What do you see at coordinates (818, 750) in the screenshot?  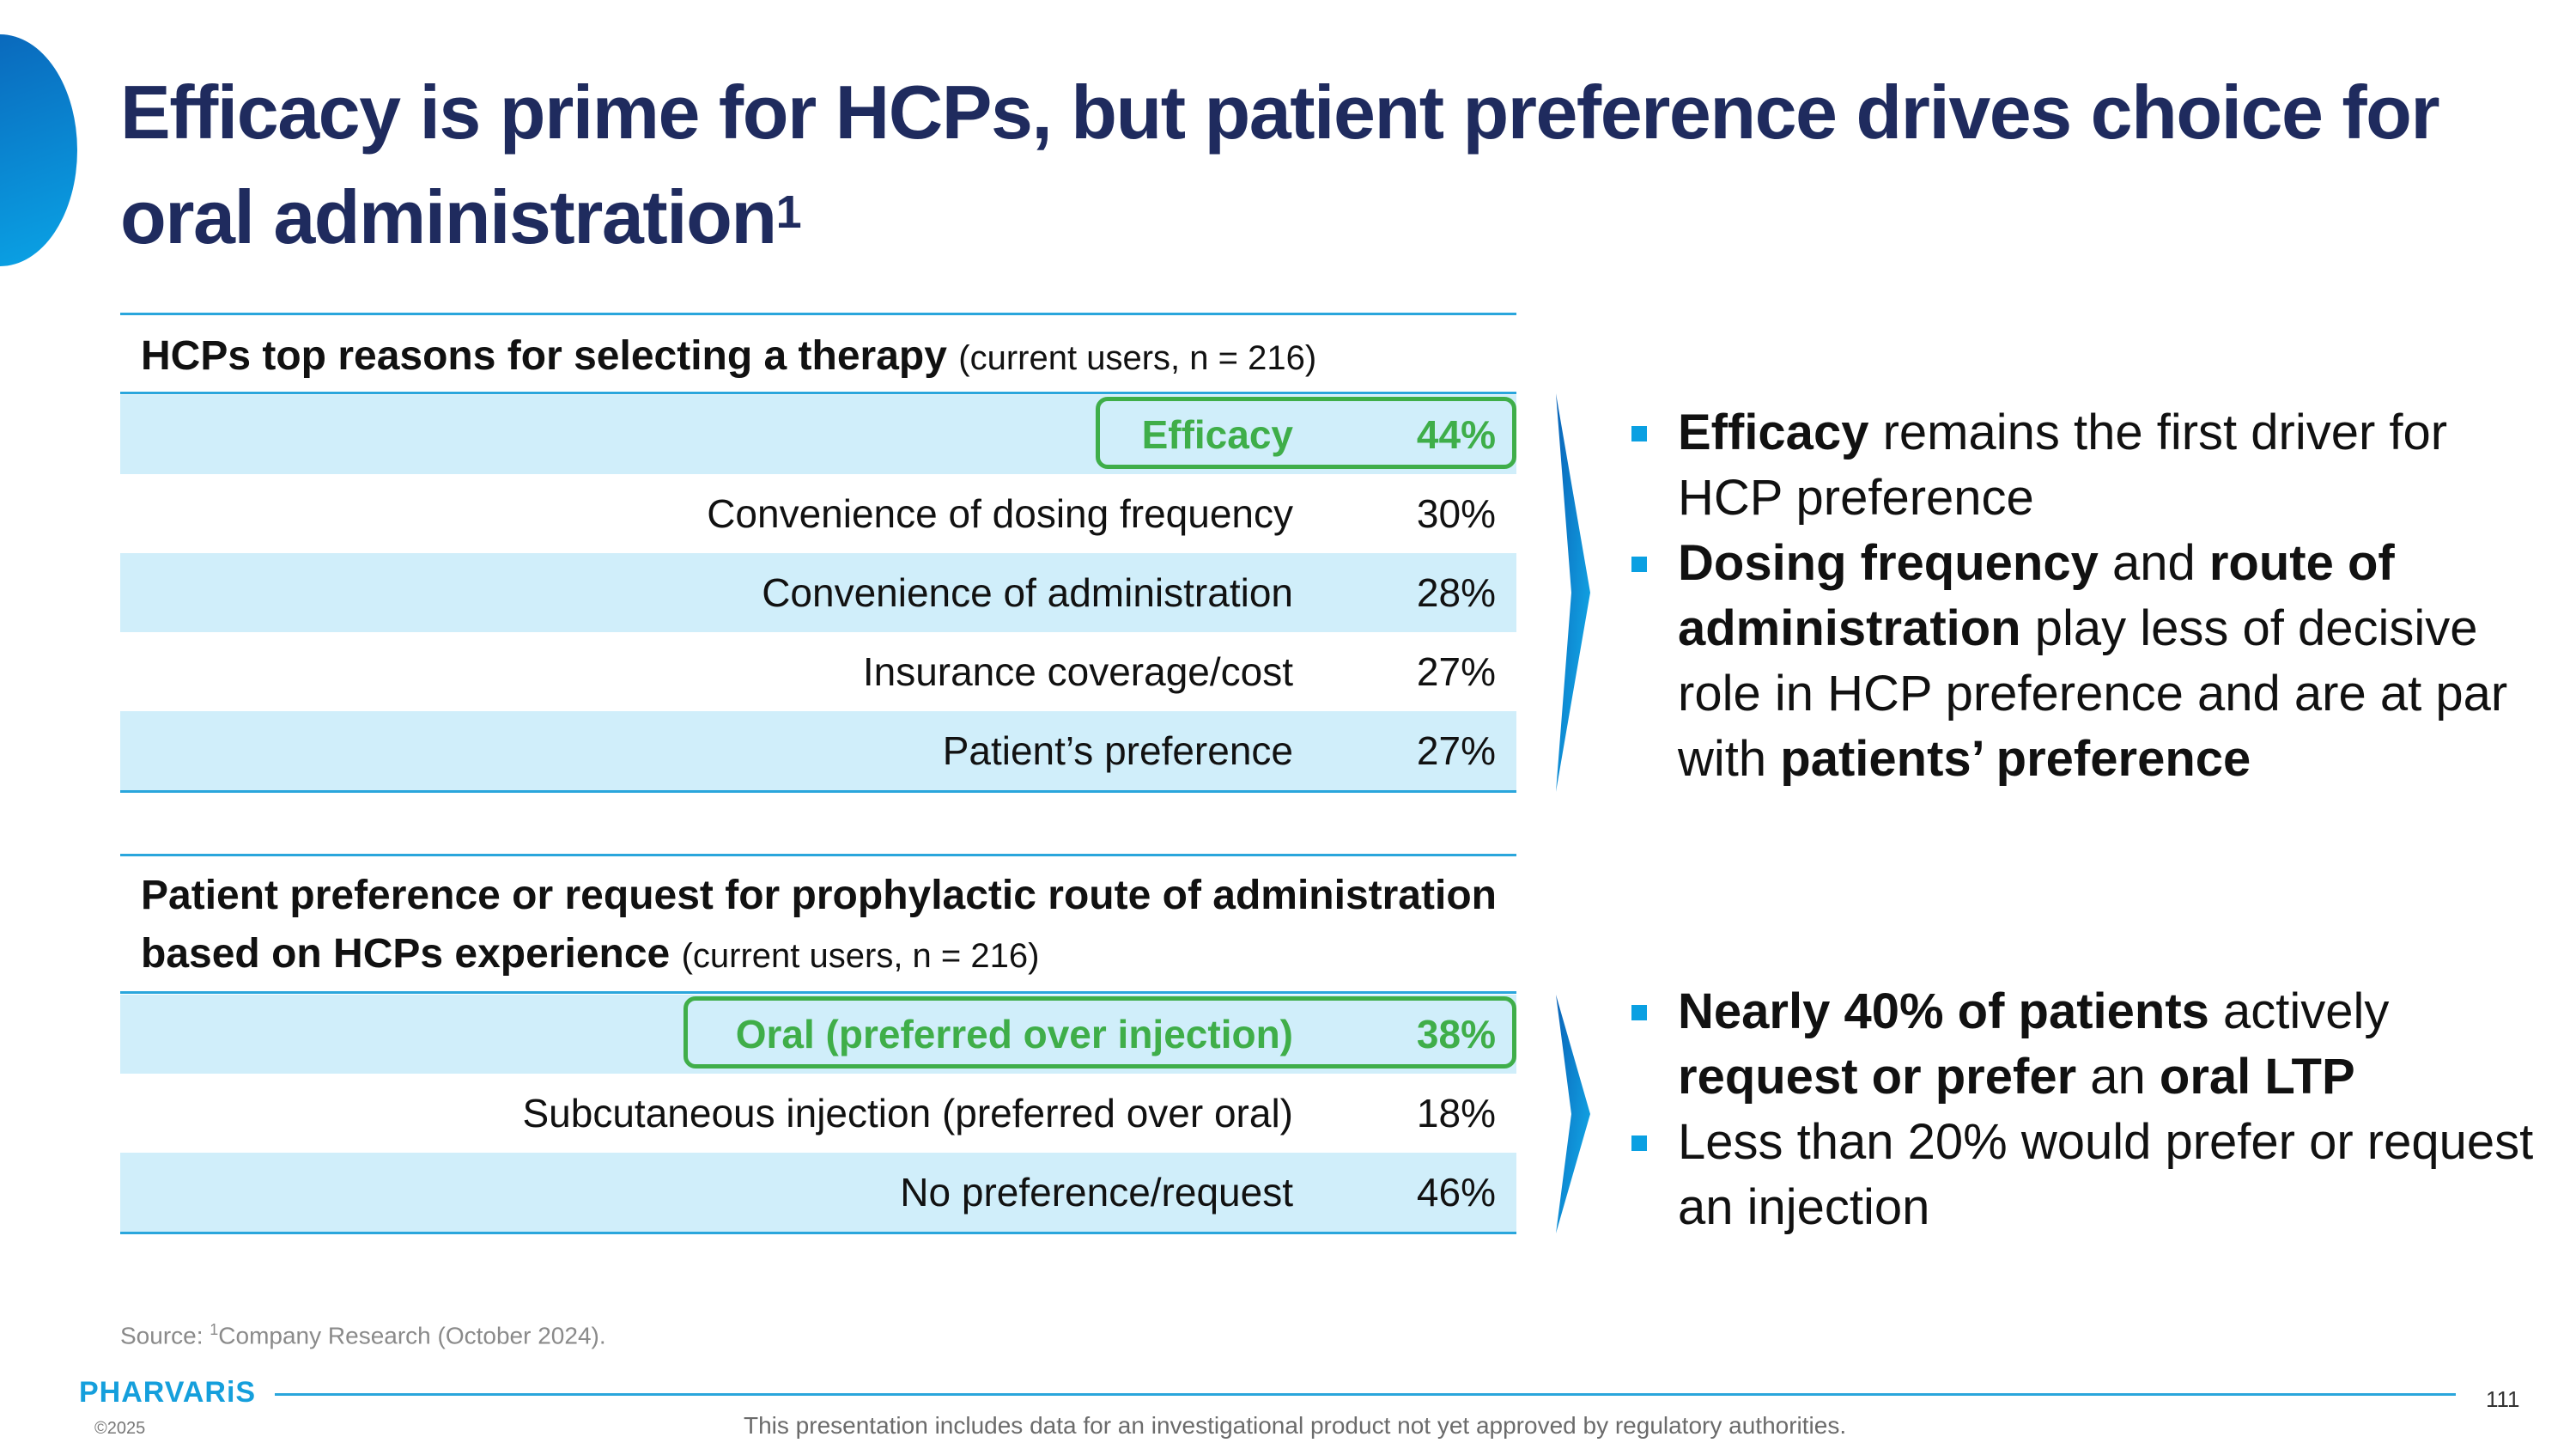 I see `table-row: Patient’s preference 27%` at bounding box center [818, 750].